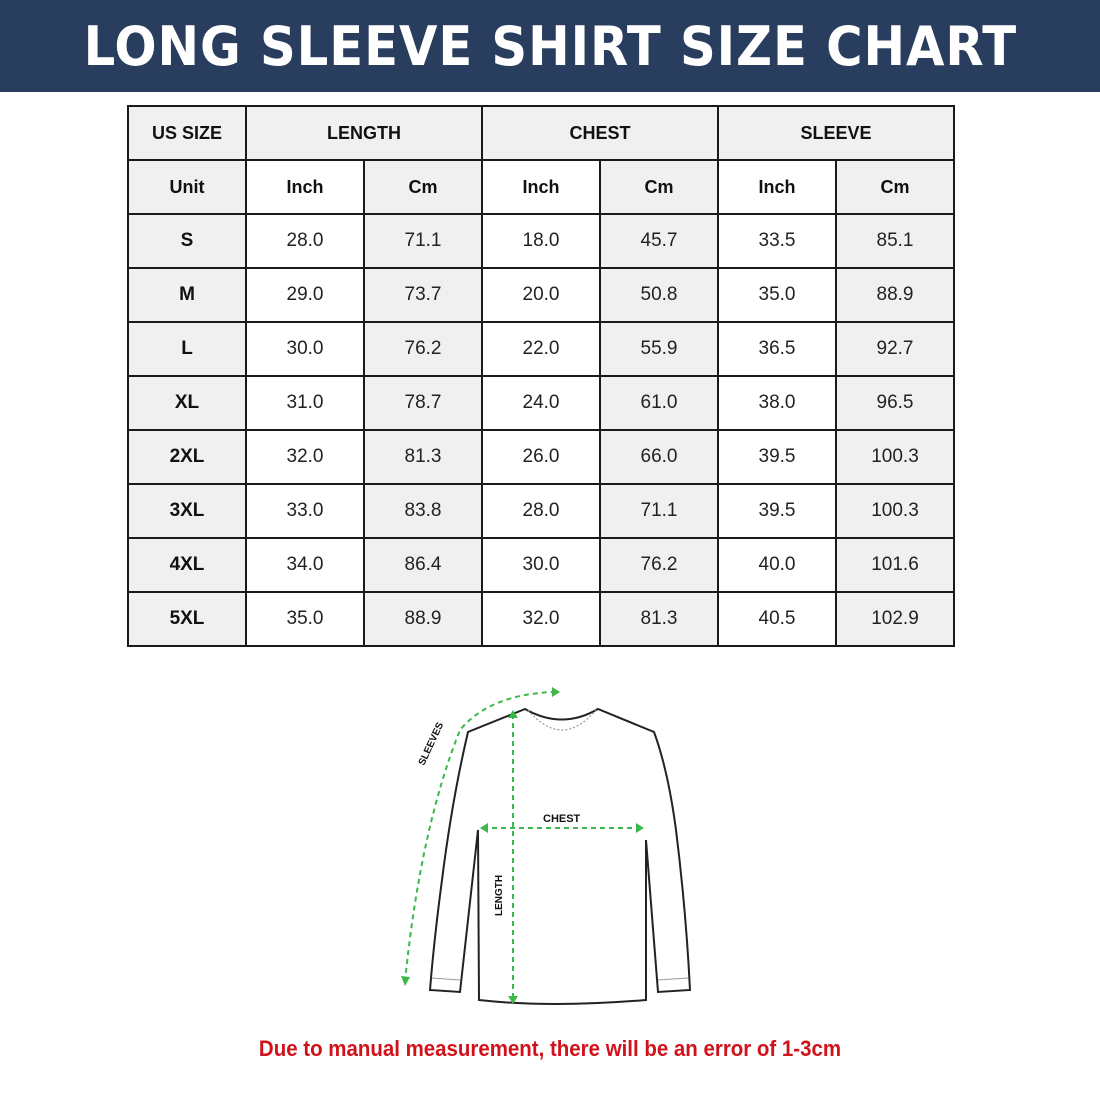 The image size is (1100, 1100). What do you see at coordinates (187, 241) in the screenshot?
I see `size-cell: S` at bounding box center [187, 241].